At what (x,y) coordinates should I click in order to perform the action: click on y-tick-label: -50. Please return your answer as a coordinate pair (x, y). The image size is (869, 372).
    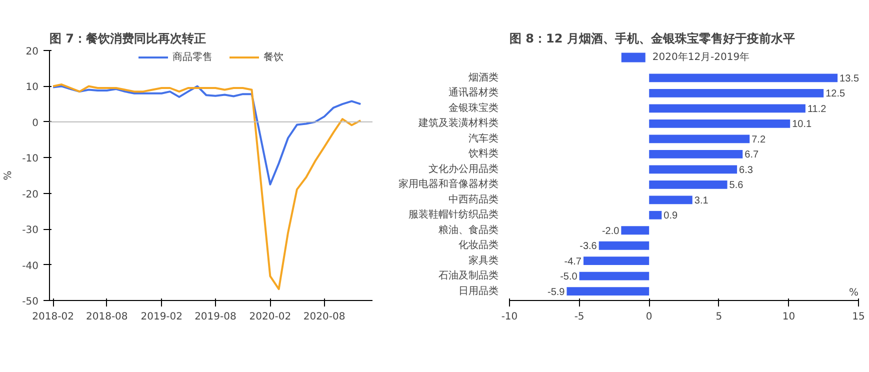
    Looking at the image, I should click on (30, 302).